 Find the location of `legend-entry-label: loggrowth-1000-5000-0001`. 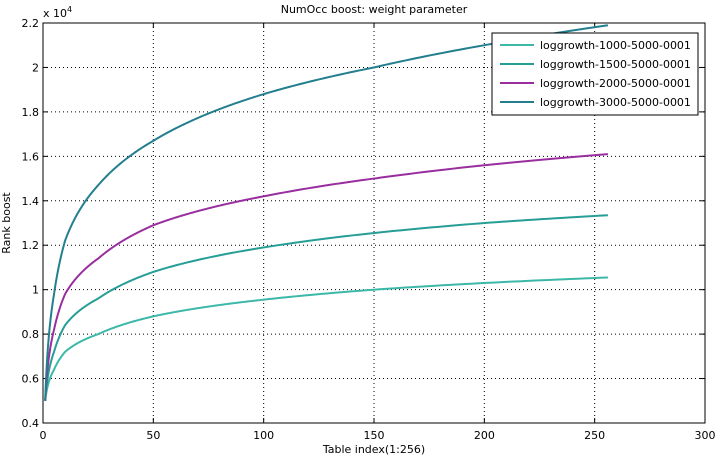

legend-entry-label: loggrowth-1000-5000-0001 is located at coordinates (615, 45).